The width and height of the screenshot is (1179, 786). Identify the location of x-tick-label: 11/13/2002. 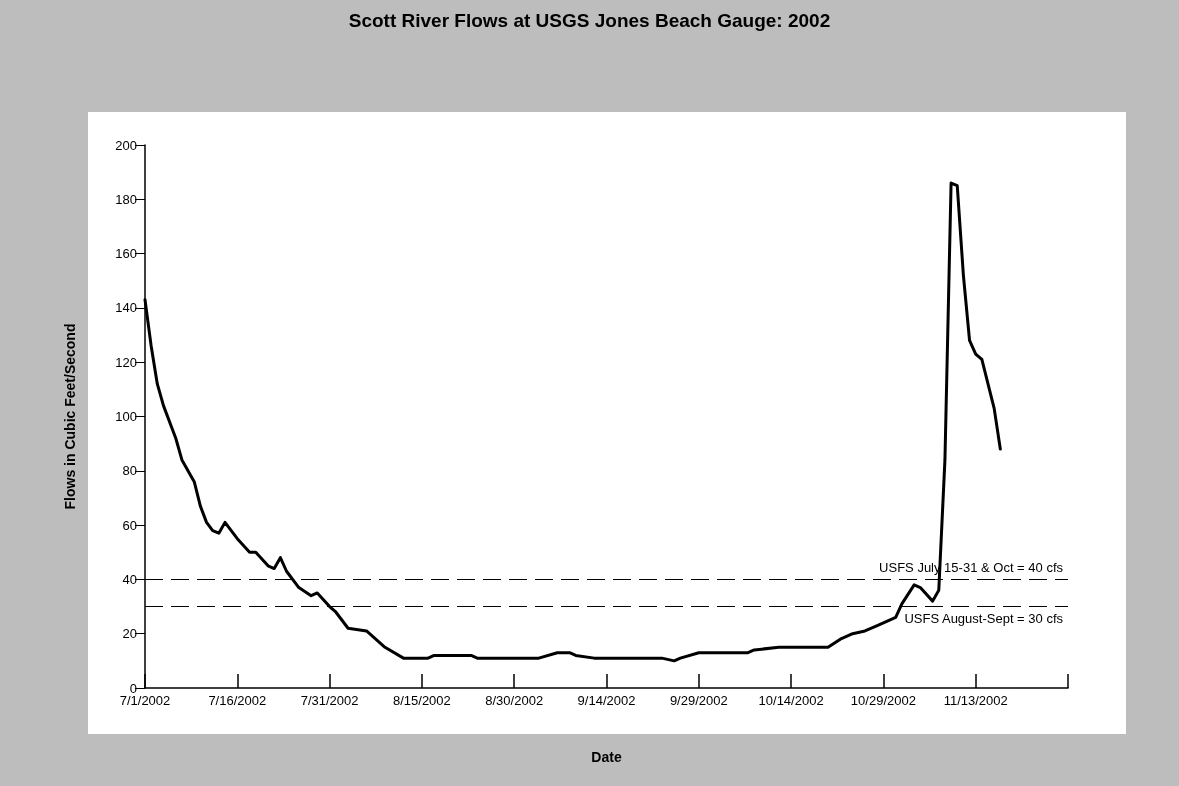
(975, 700).